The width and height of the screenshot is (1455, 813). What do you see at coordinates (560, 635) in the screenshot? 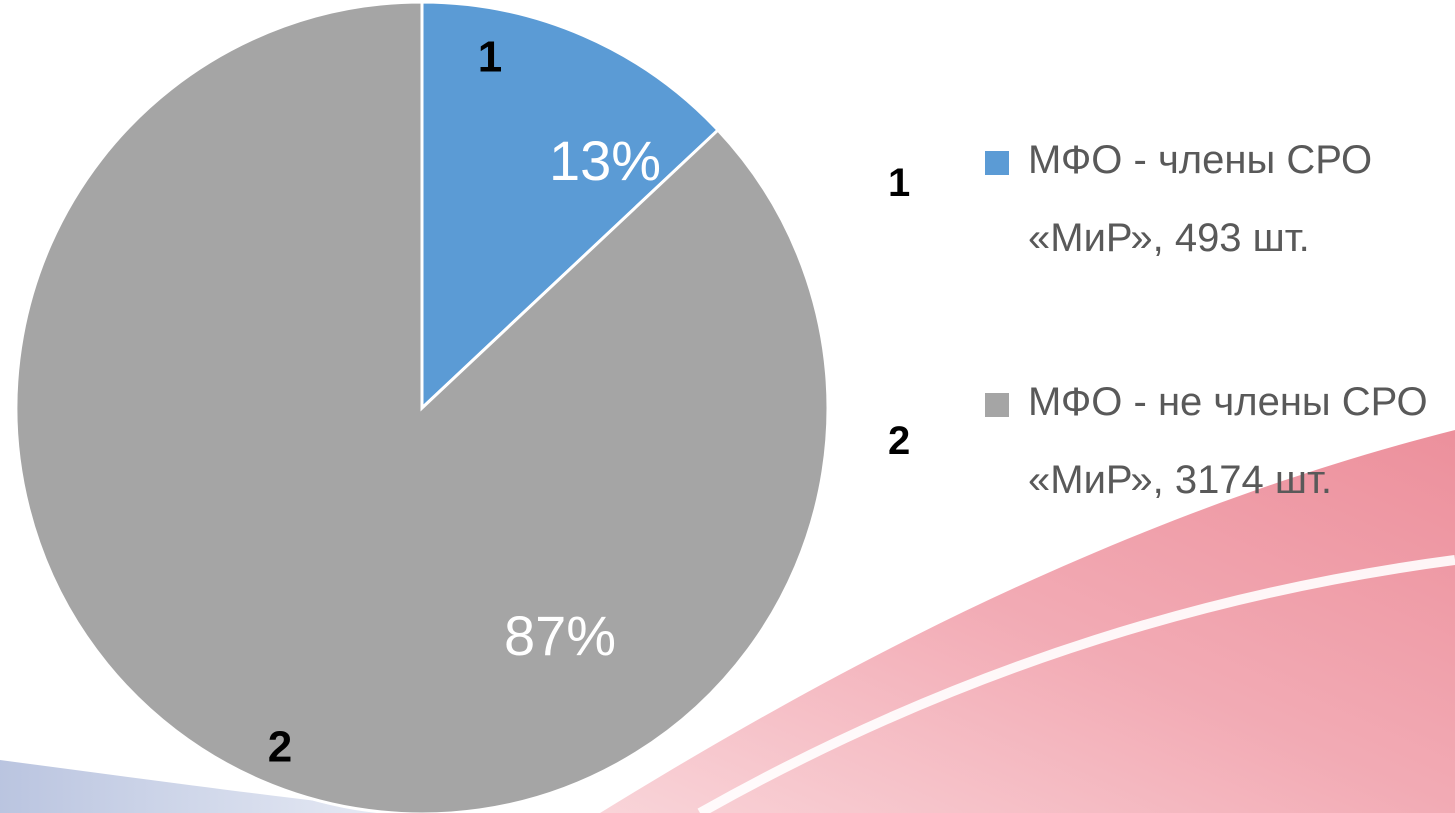
I see `data-label: 87%` at bounding box center [560, 635].